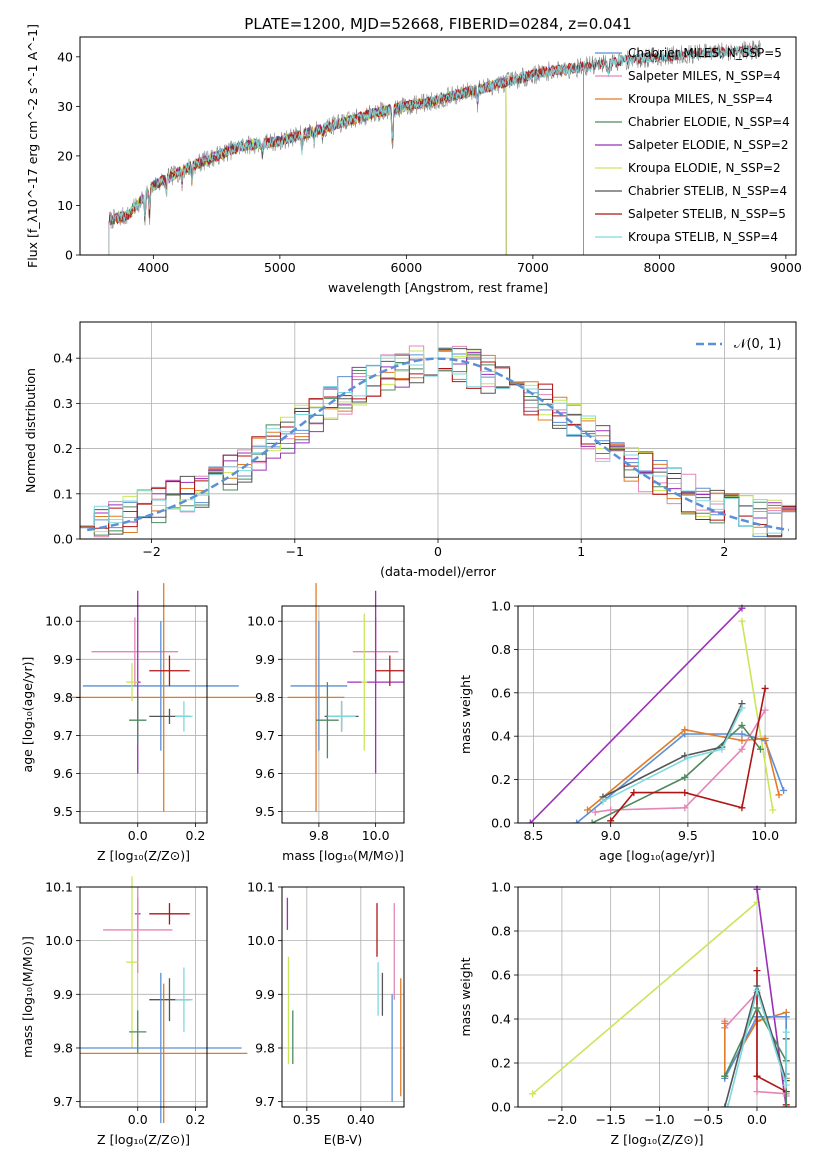 Image resolution: width=819 pixels, height=1170 pixels. Describe the element at coordinates (406, 267) in the screenshot. I see `x-tick-label: 6000` at that location.